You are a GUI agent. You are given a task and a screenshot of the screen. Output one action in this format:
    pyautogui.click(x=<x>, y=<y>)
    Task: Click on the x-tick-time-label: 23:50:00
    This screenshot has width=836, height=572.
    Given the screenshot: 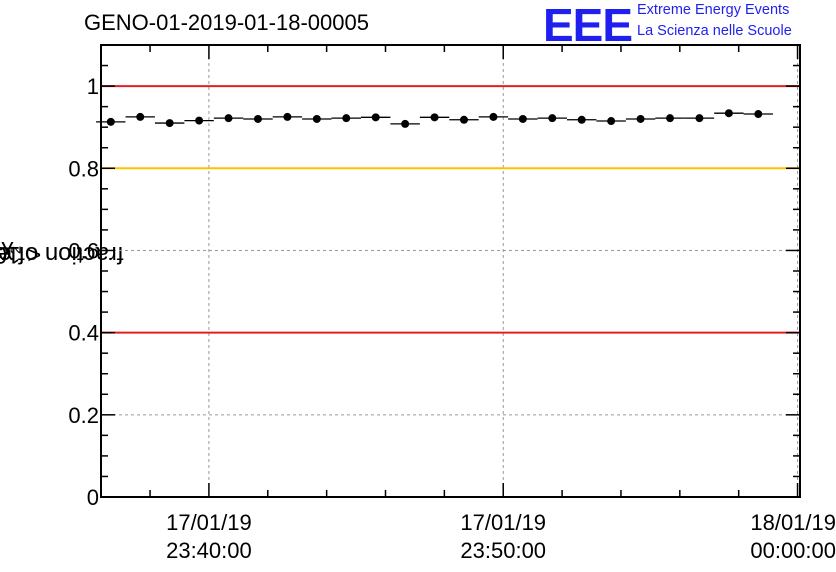 What is the action you would take?
    pyautogui.click(x=503, y=550)
    